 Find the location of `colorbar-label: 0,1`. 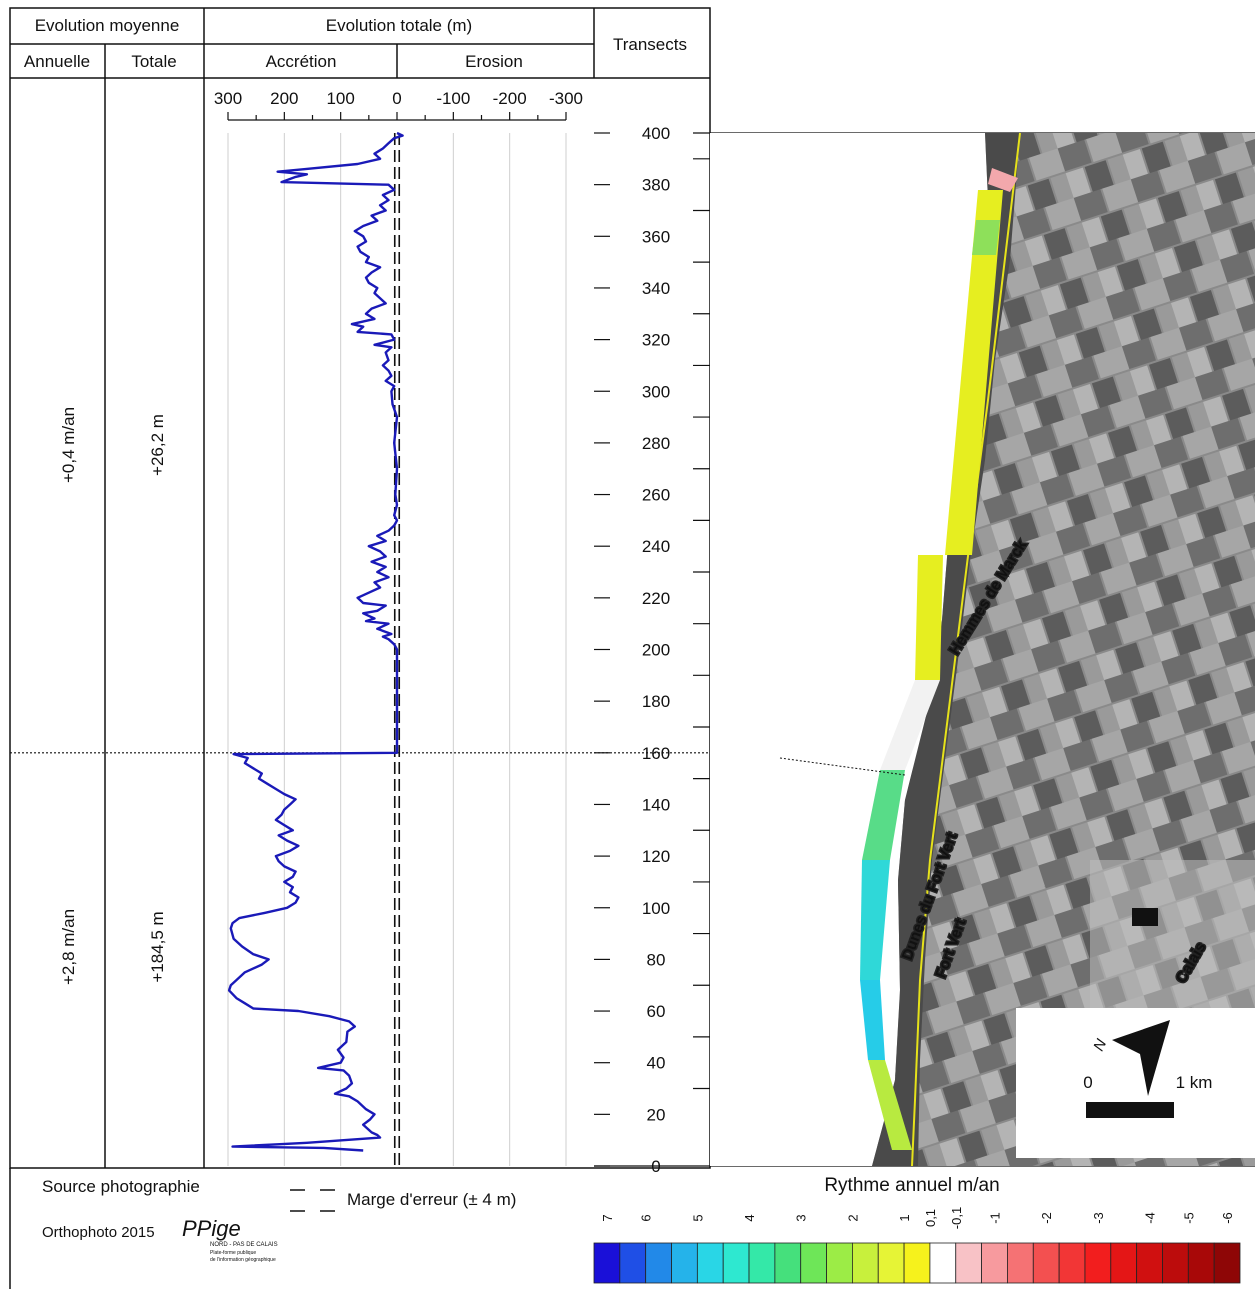

colorbar-label: 0,1 is located at coordinates (930, 1218).